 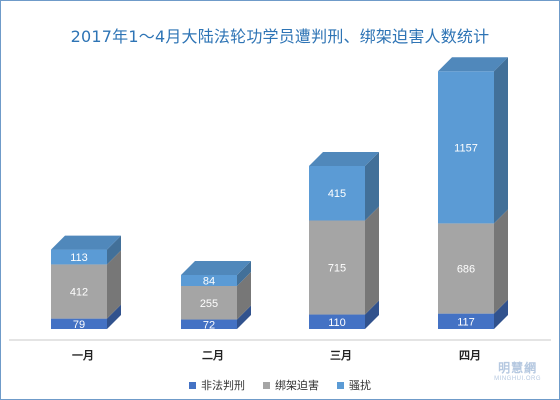 I want to click on value-label-3-3: 415, so click(x=337, y=194).